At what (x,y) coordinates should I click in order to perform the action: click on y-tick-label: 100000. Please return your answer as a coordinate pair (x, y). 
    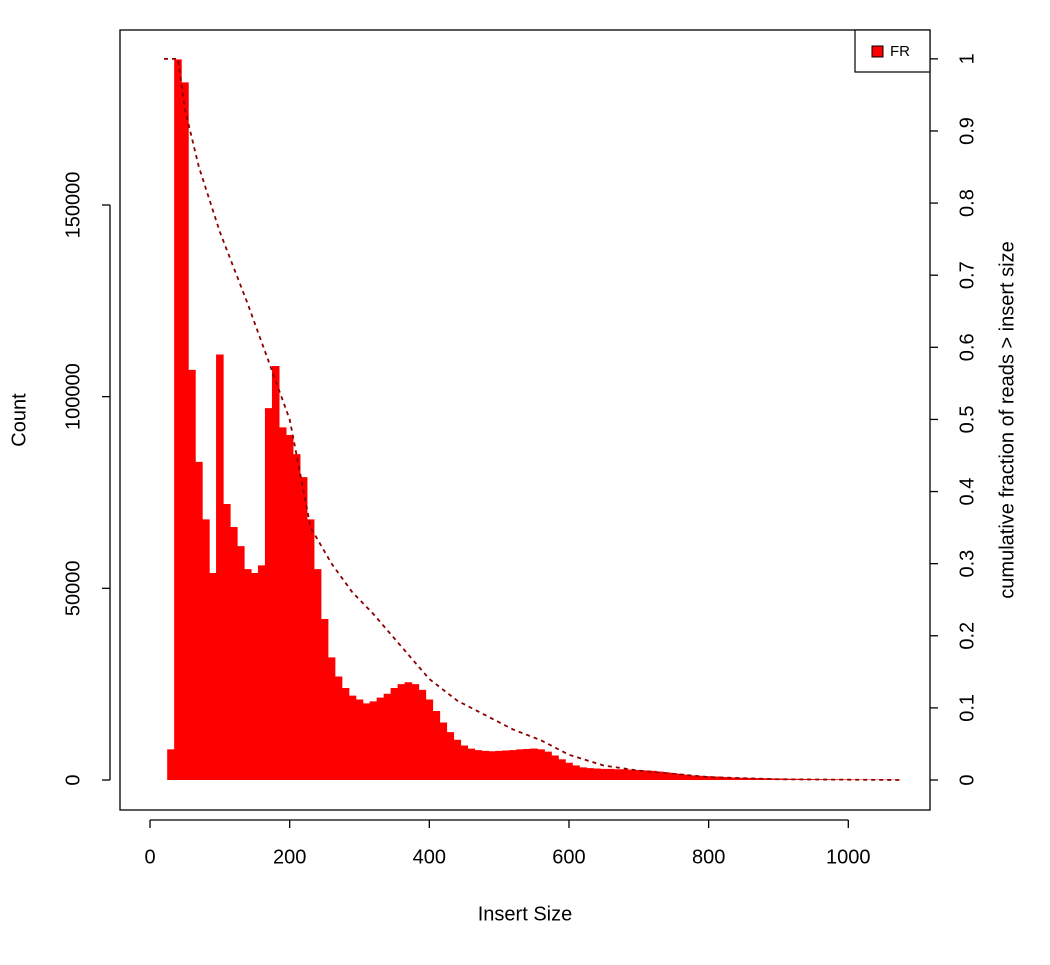
    Looking at the image, I should click on (73, 396).